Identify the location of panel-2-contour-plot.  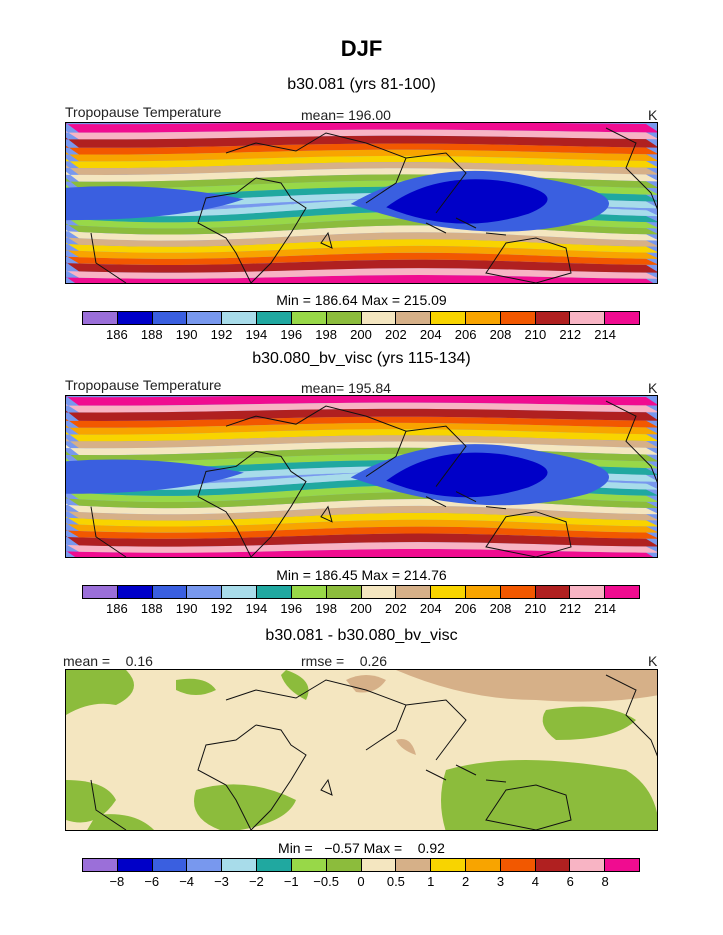
(361, 476).